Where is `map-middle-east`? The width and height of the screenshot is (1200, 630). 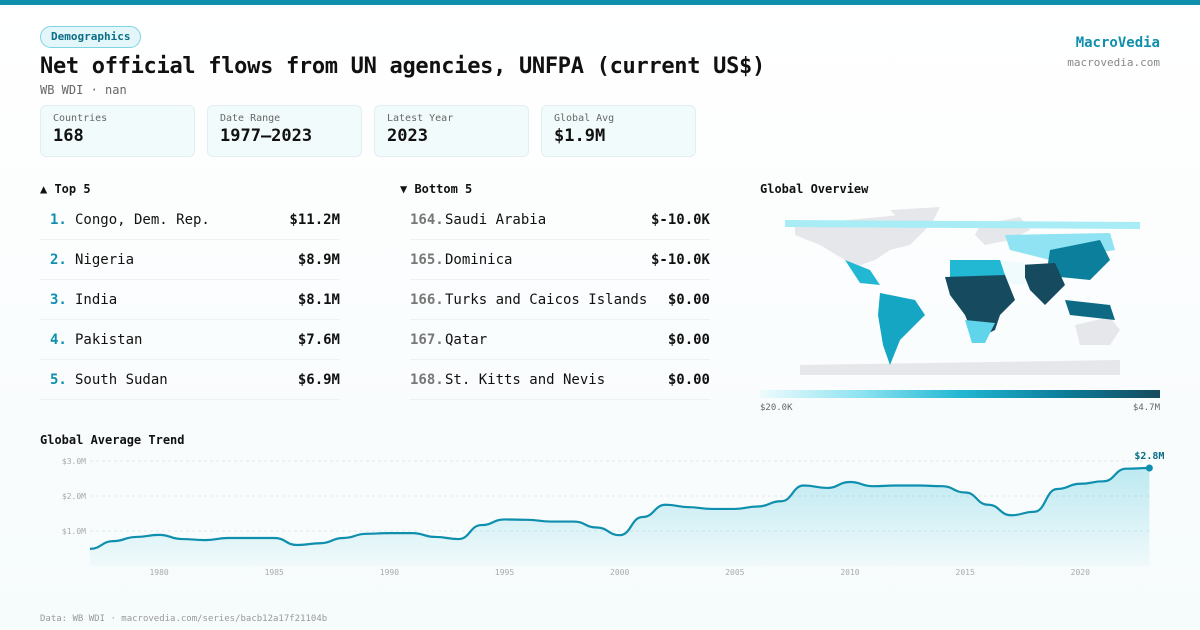
map-middle-east is located at coordinates (1010, 272).